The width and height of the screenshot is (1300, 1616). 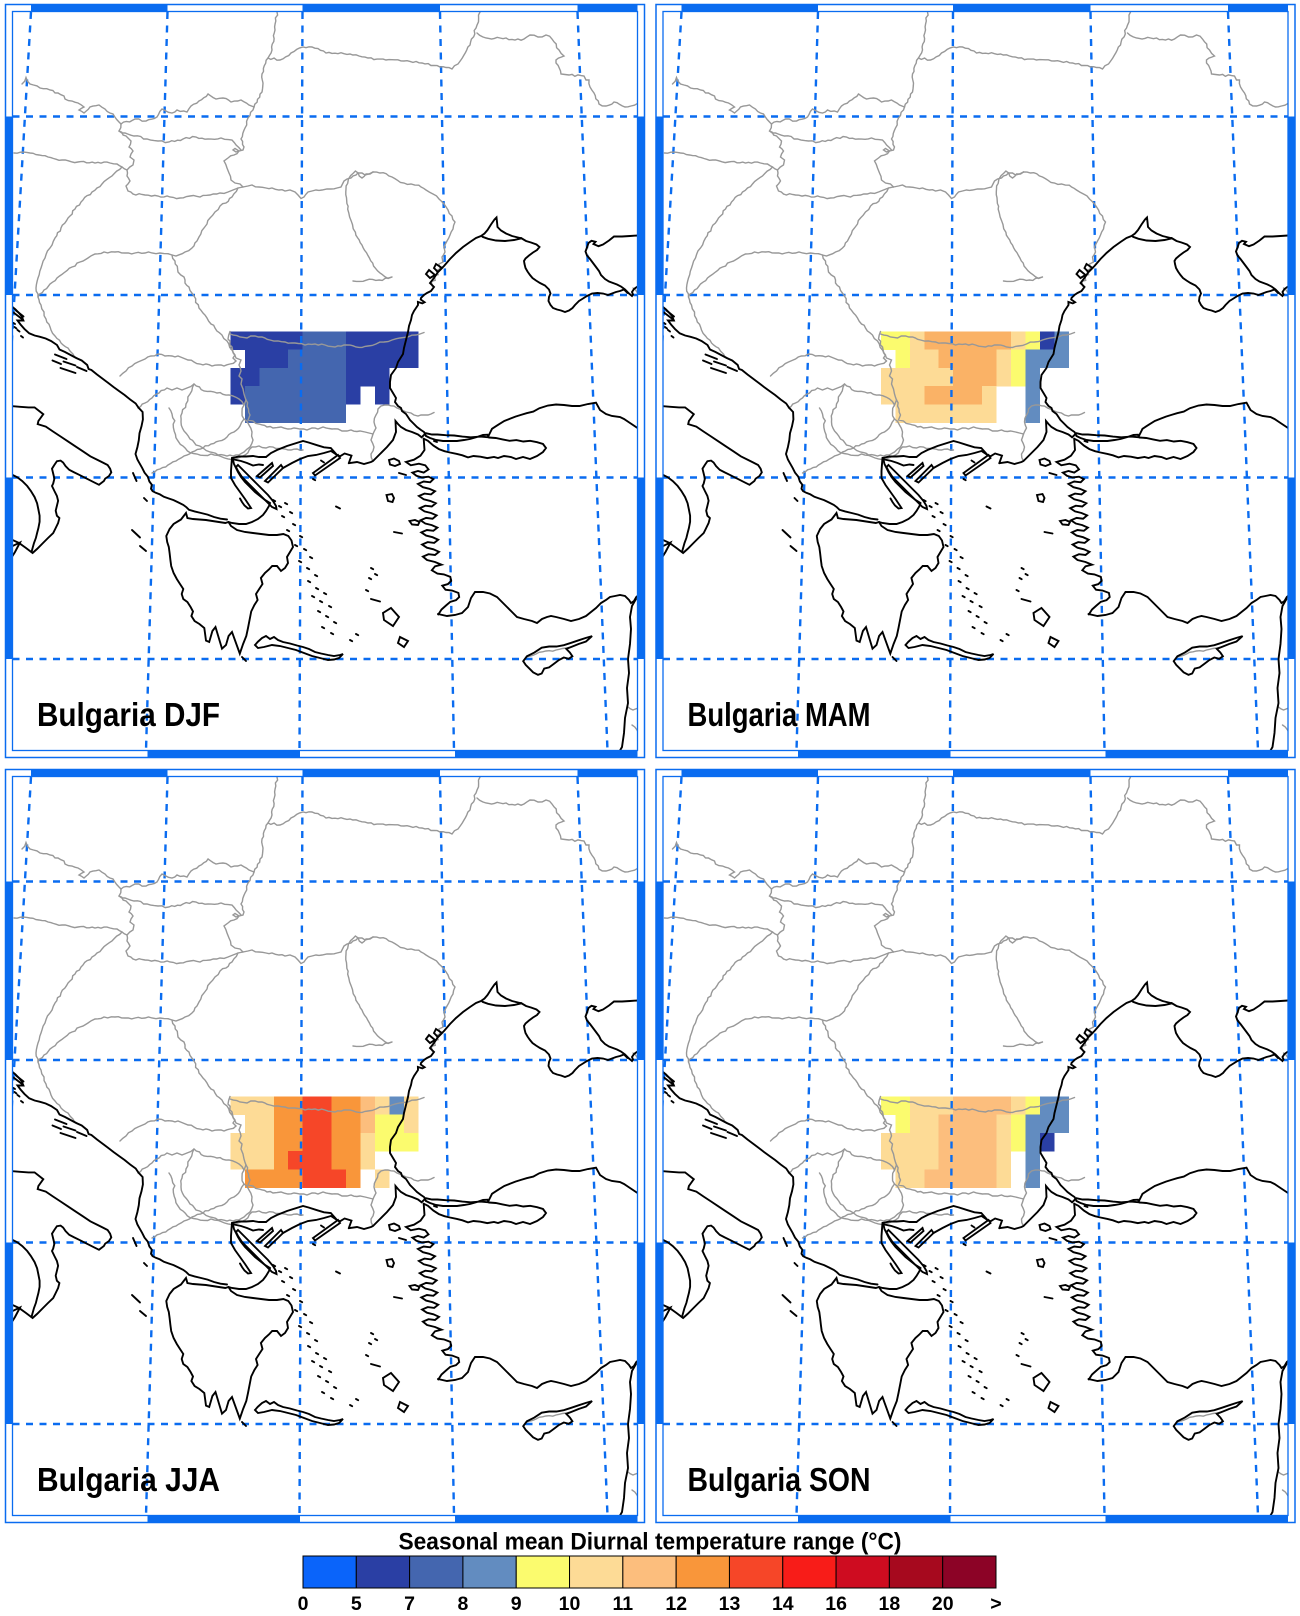 What do you see at coordinates (303, 1604) in the screenshot?
I see `svg-text: 0` at bounding box center [303, 1604].